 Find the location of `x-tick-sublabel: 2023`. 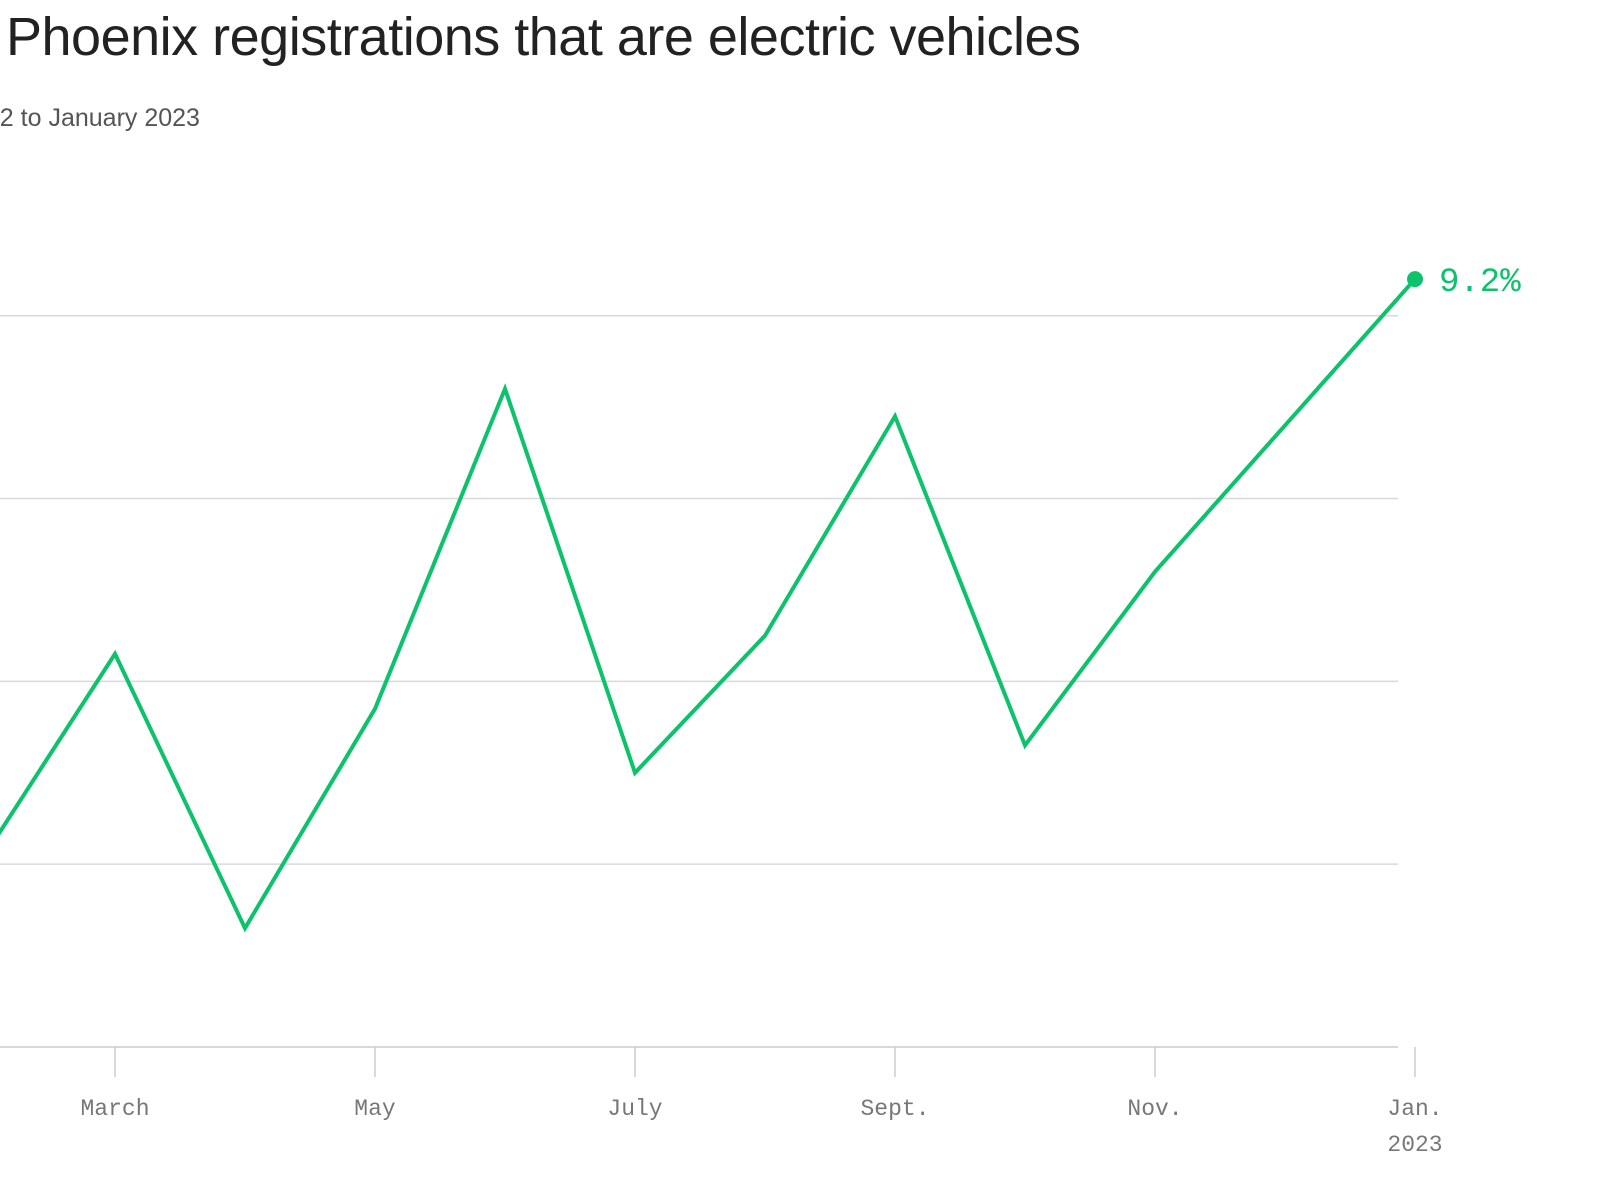

x-tick-sublabel: 2023 is located at coordinates (1414, 1145).